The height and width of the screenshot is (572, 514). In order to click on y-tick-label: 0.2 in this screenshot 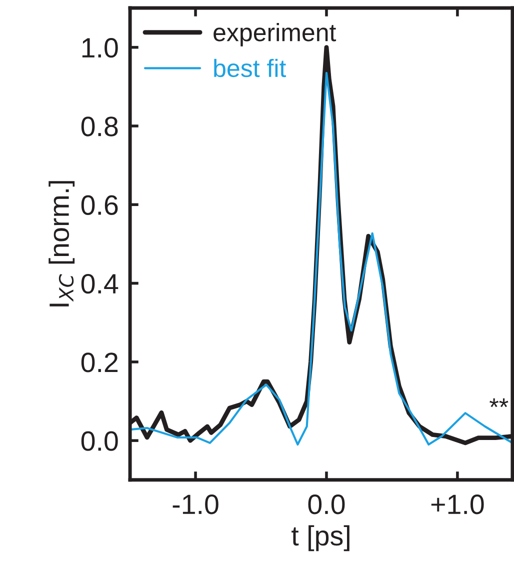, I will do `click(99, 362)`.